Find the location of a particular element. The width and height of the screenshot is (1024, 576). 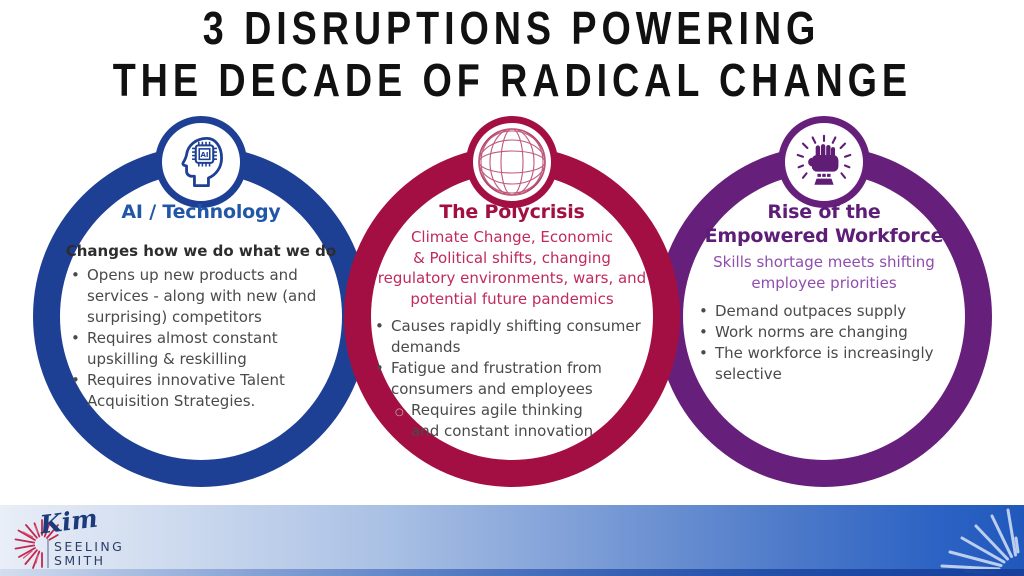

subtitle-line: potential future pandemics is located at coordinates (512, 298).